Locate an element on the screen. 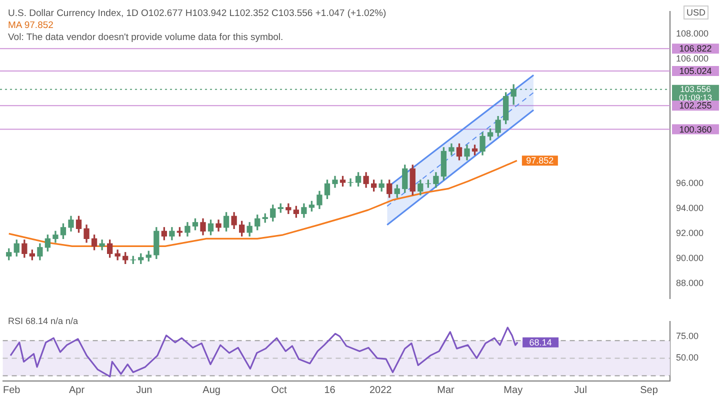 The width and height of the screenshot is (720, 399). x-tick-label: Mar is located at coordinates (446, 390).